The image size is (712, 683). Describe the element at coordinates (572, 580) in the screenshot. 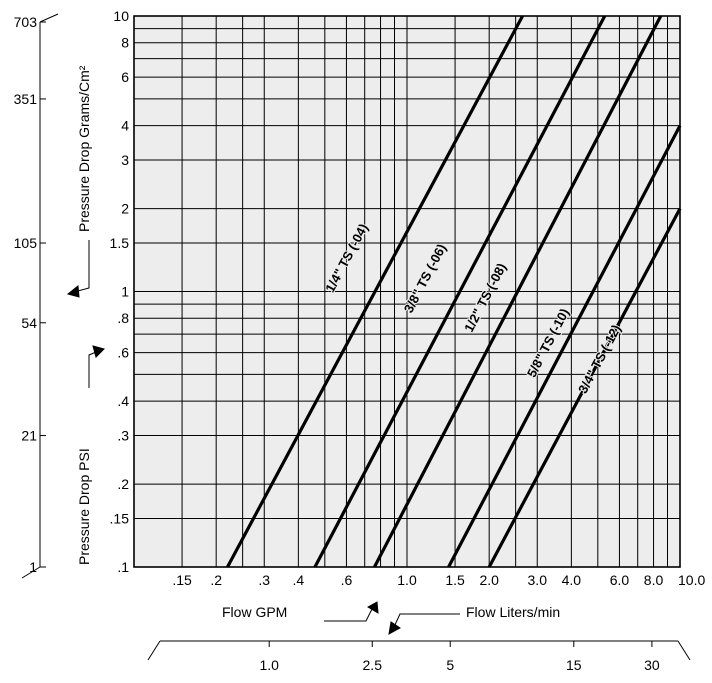

I see `x-tick-label: 4.0` at that location.